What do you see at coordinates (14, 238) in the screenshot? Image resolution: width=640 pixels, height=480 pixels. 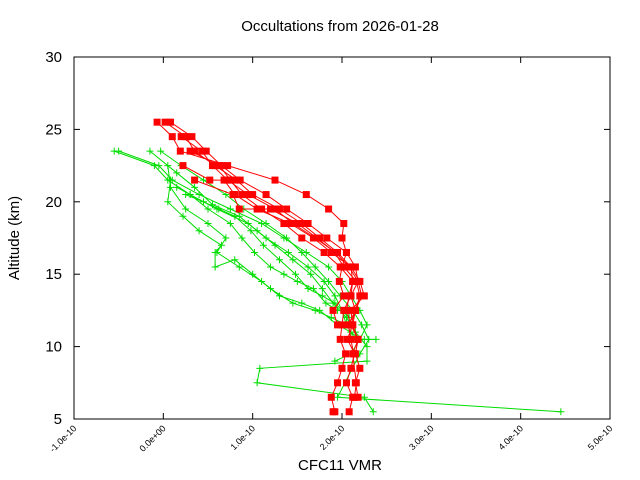 I see `y-axis-label: Altitude (km)` at bounding box center [14, 238].